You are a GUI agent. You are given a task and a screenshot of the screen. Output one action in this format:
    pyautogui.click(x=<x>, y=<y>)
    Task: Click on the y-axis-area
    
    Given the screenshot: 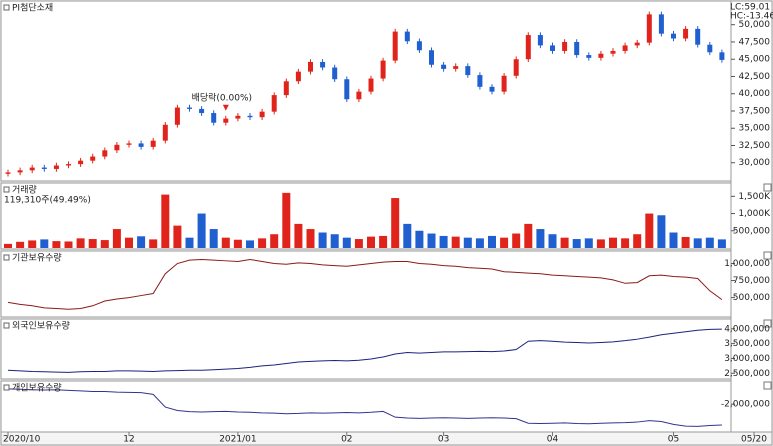 What is the action you would take?
    pyautogui.click(x=751, y=216)
    